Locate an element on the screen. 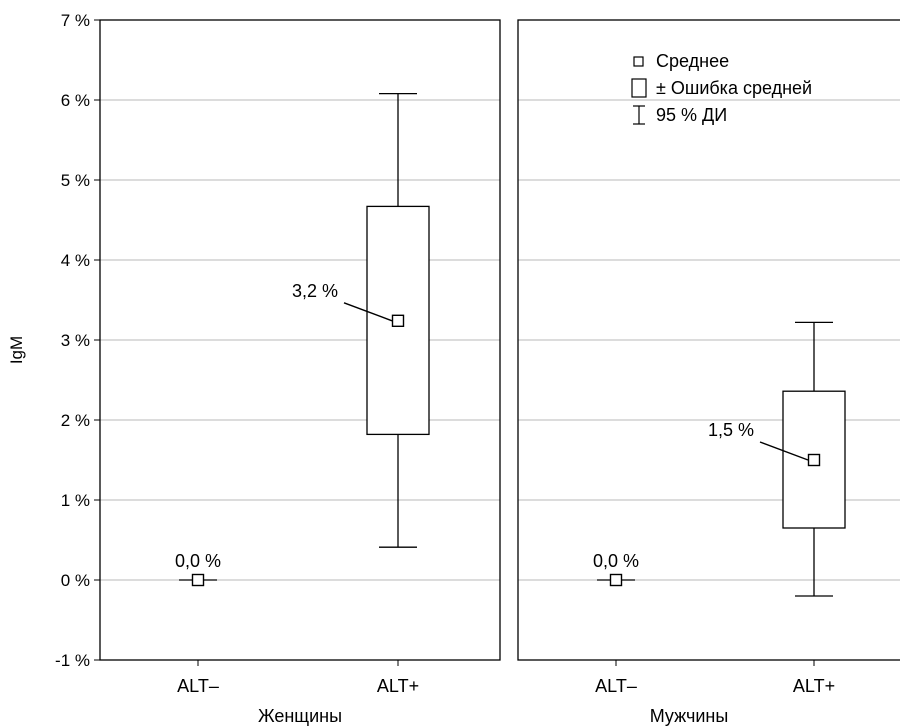  legend-item: Среднее is located at coordinates (681, 61).